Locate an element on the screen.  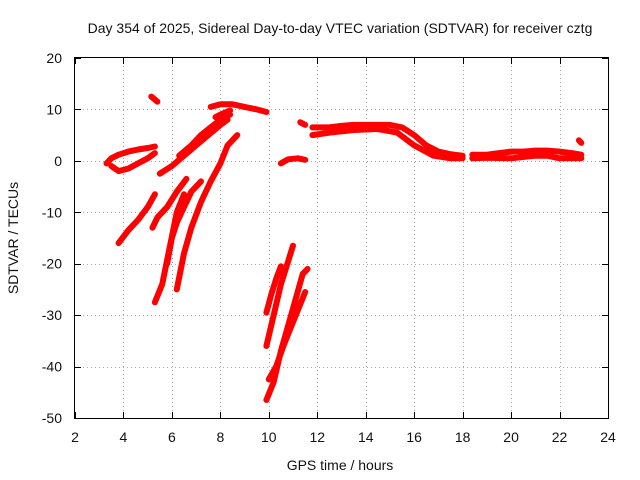
x-tick-label: 20 is located at coordinates (511, 437).